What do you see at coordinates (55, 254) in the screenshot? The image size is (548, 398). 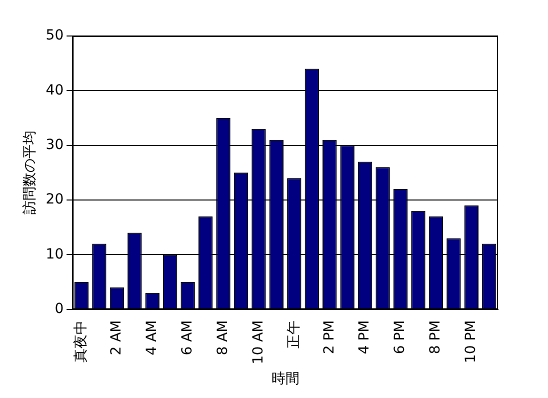 I see `y-tick-label: 10` at bounding box center [55, 254].